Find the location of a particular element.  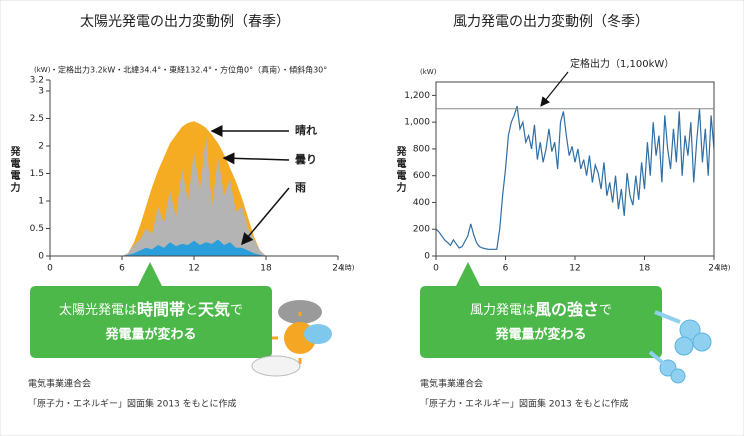

wind-icon is located at coordinates (680, 347).